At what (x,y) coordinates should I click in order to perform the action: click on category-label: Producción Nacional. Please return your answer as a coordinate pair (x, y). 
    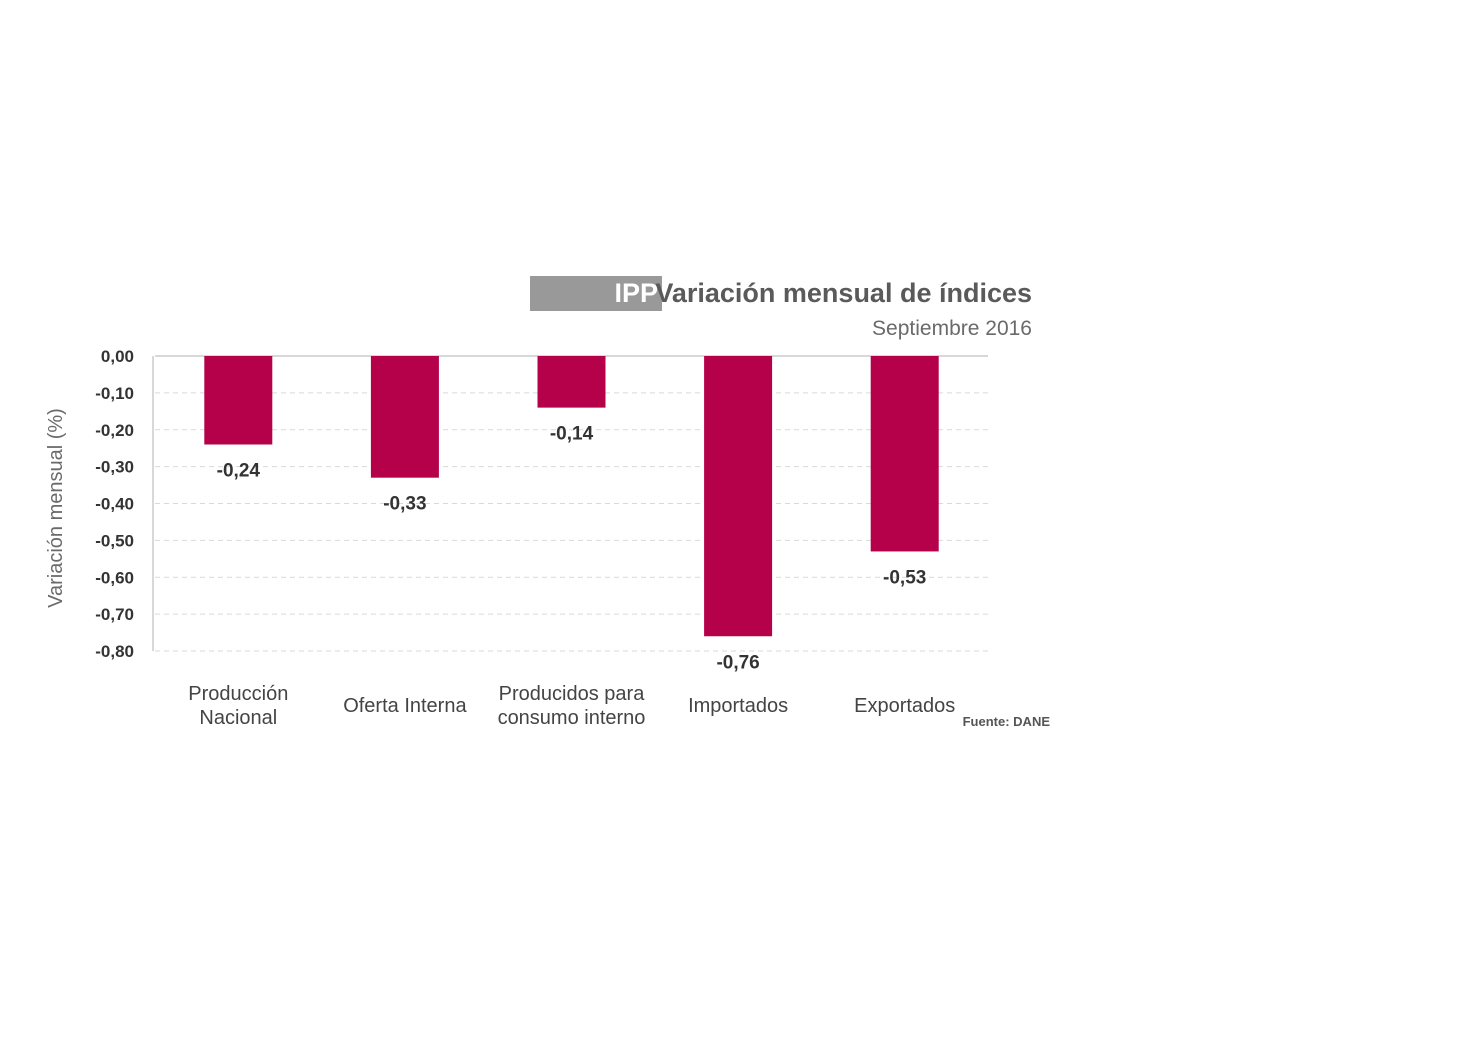
    Looking at the image, I should click on (238, 706).